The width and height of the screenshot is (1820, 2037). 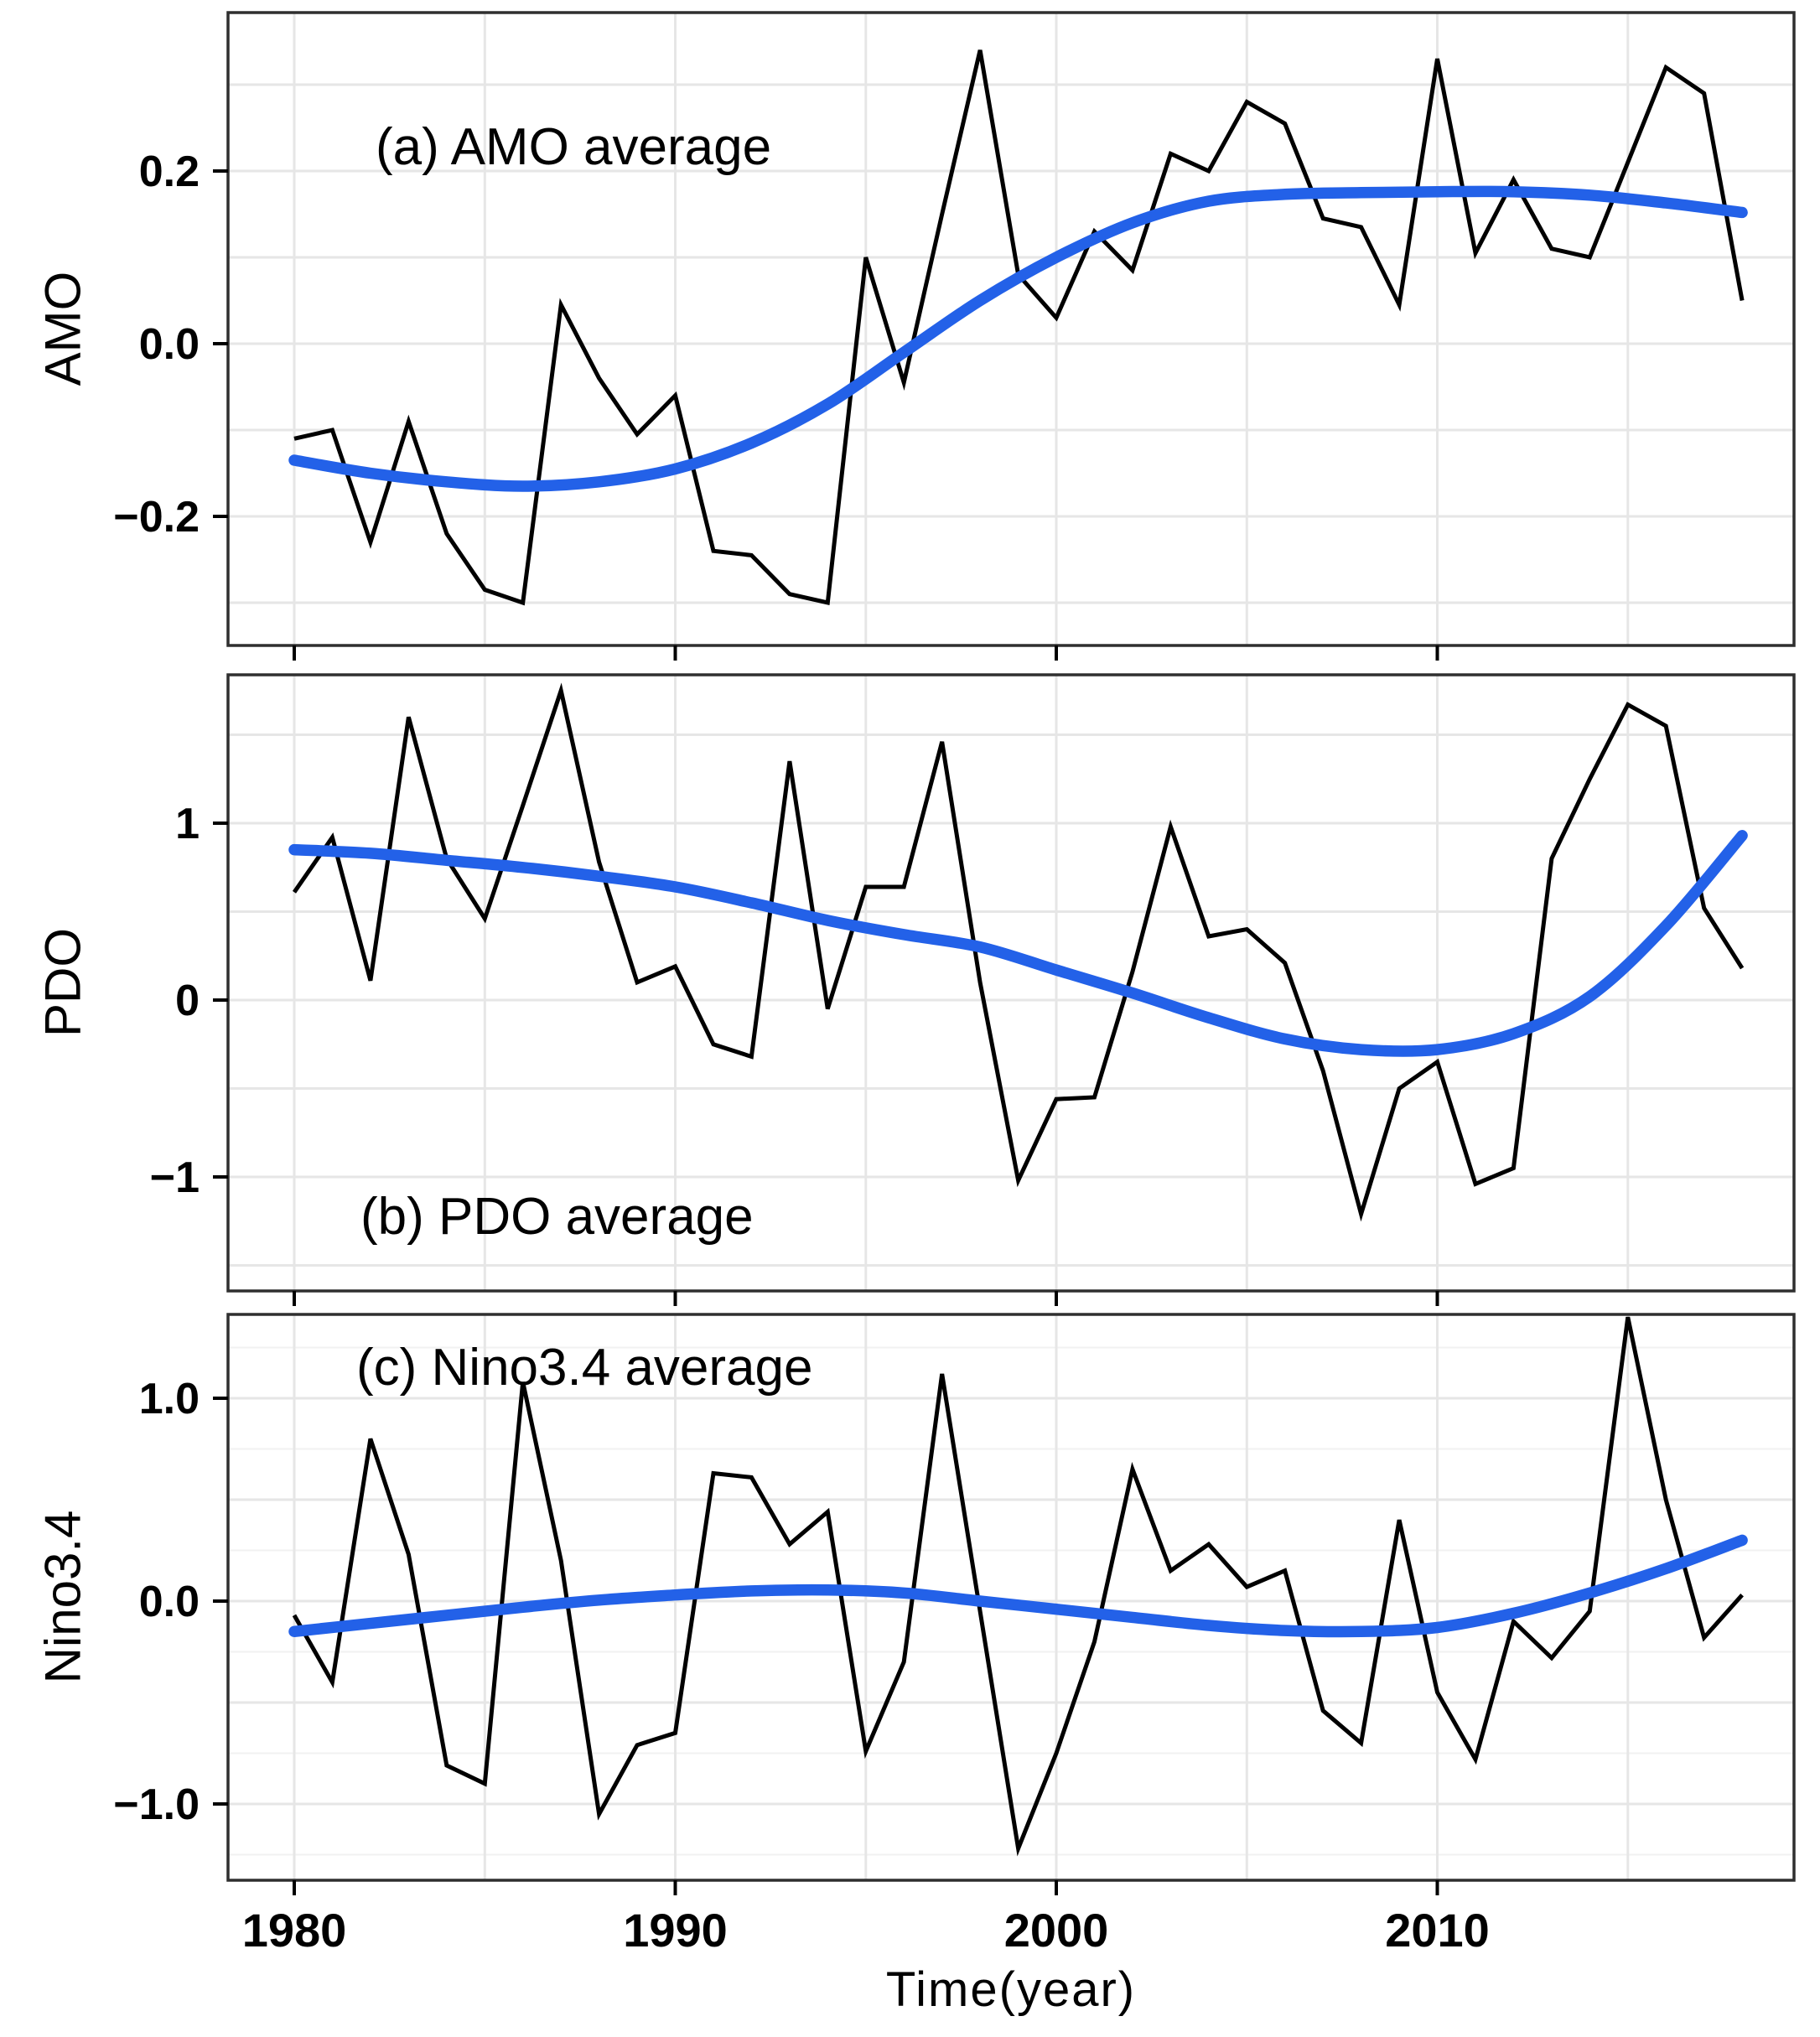 What do you see at coordinates (1437, 1930) in the screenshot?
I see `x-tick-label: 2010` at bounding box center [1437, 1930].